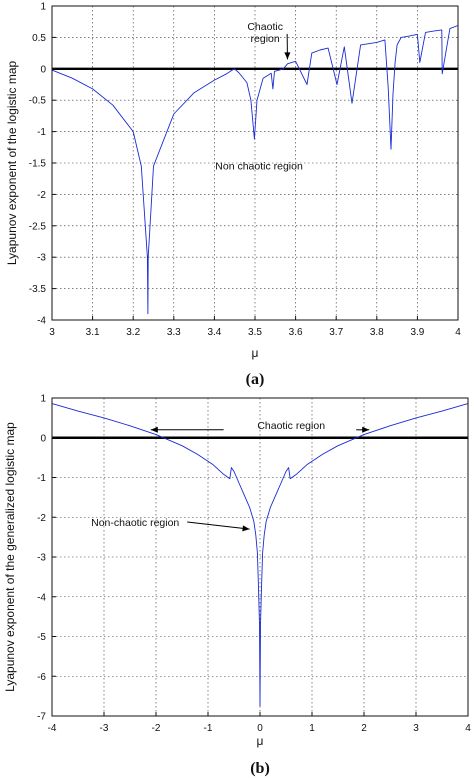 The image size is (474, 778). Describe the element at coordinates (41, 597) in the screenshot. I see `y-tick-label-b: -4` at that location.